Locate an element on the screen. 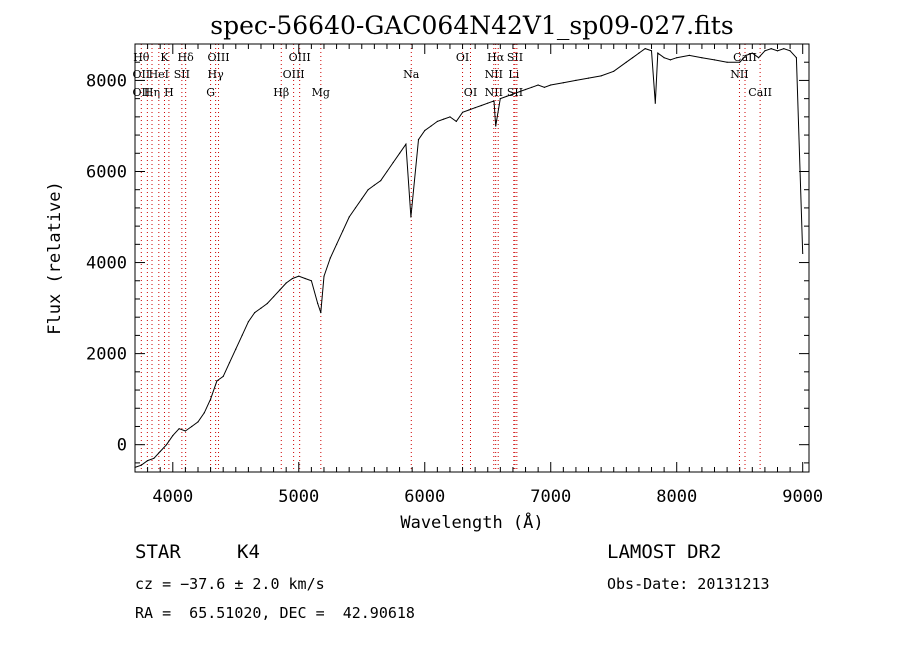 This screenshot has width=900, height=650. obs-date-text: Obs-Date: 20131213 is located at coordinates (688, 584).